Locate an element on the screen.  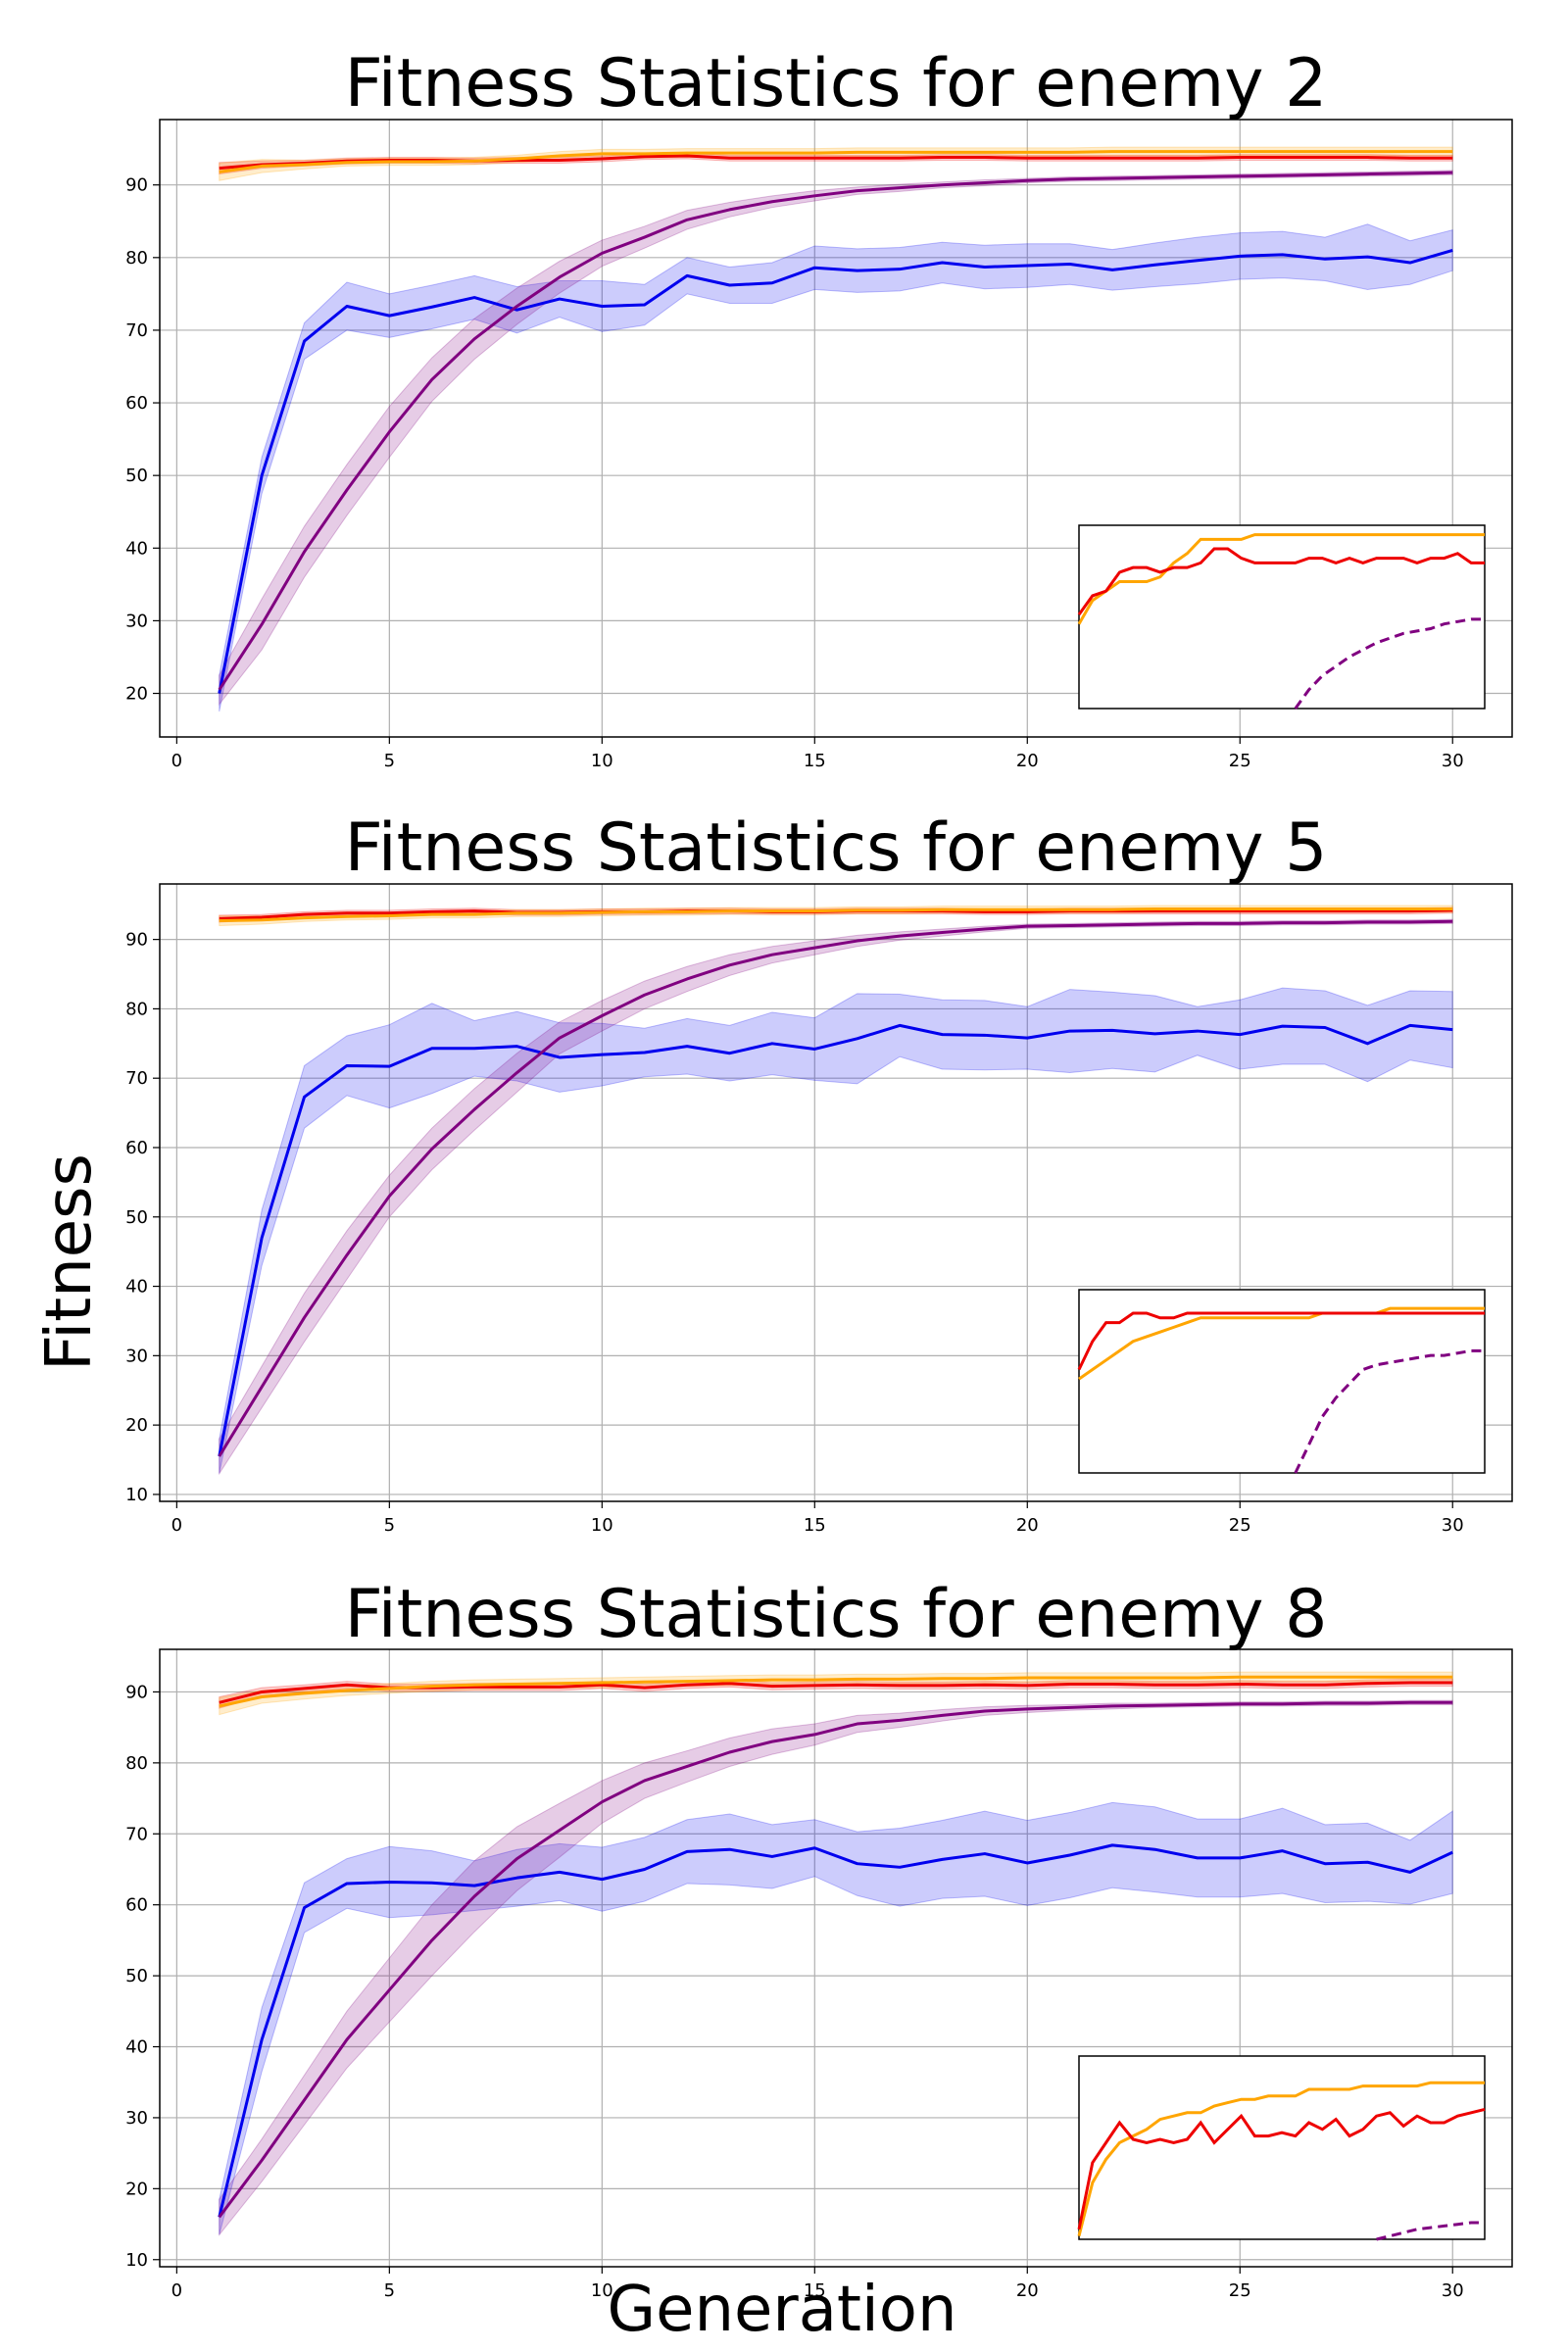
figure-y-axis-label: Fitness is located at coordinates (69, 1262).